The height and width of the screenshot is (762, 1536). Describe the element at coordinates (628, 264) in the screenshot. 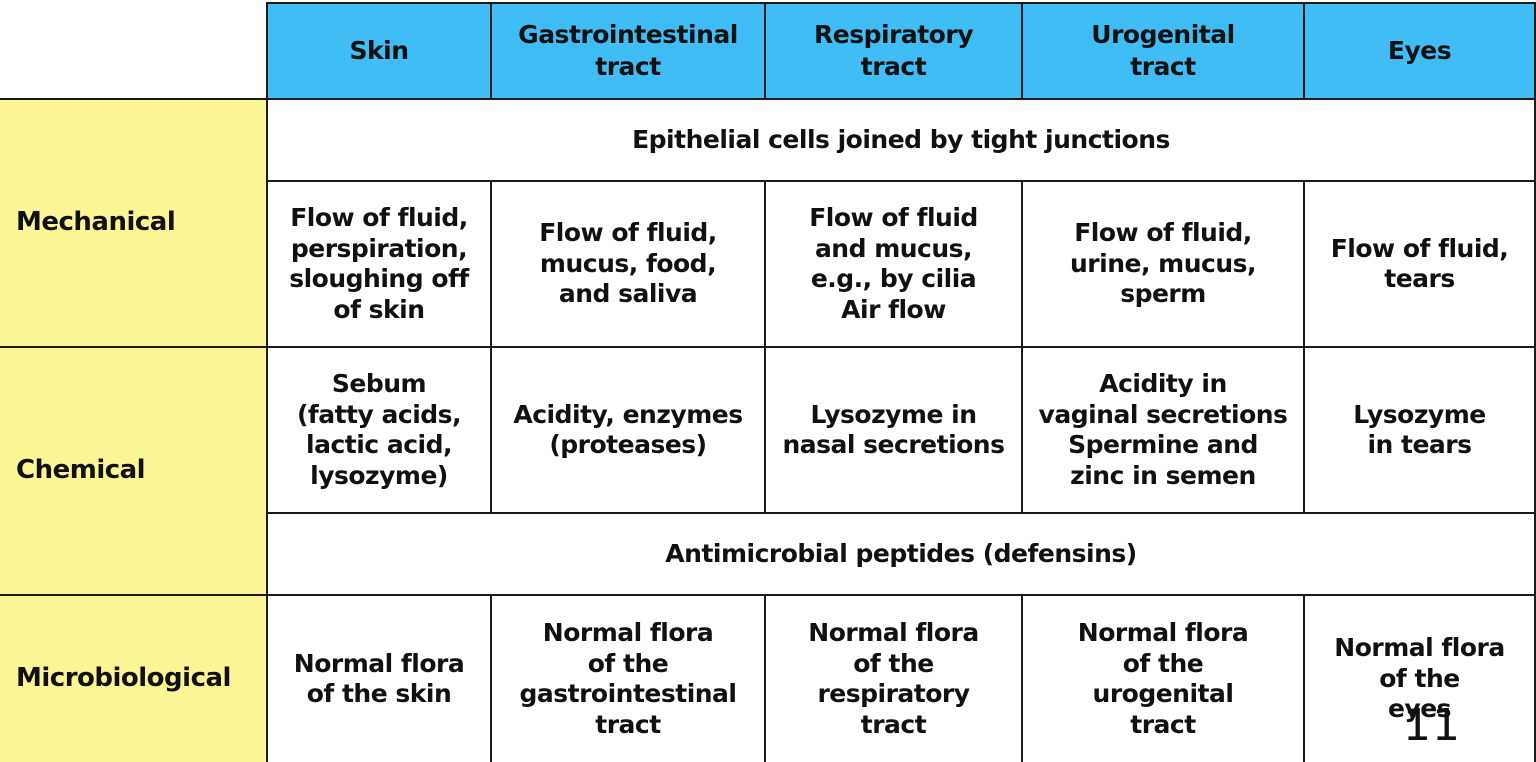

I see `mechanical-gastrointestinal-cell: Flow of fluid, mucus, food, and saliva` at that location.